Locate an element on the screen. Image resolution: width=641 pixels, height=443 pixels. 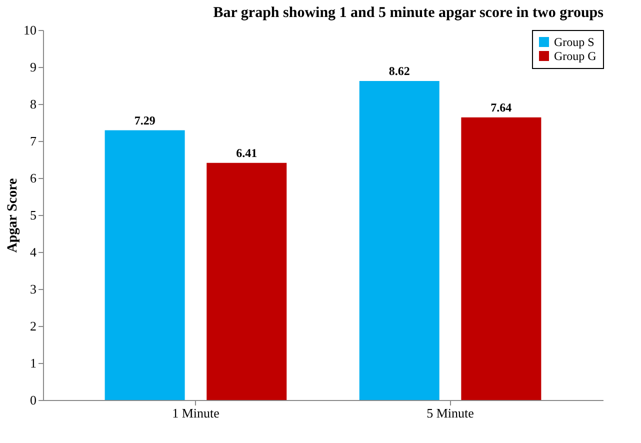
chart-title: Bar graph showing 1 and 5 minute apgar score in two groups is located at coordinates (408, 13).